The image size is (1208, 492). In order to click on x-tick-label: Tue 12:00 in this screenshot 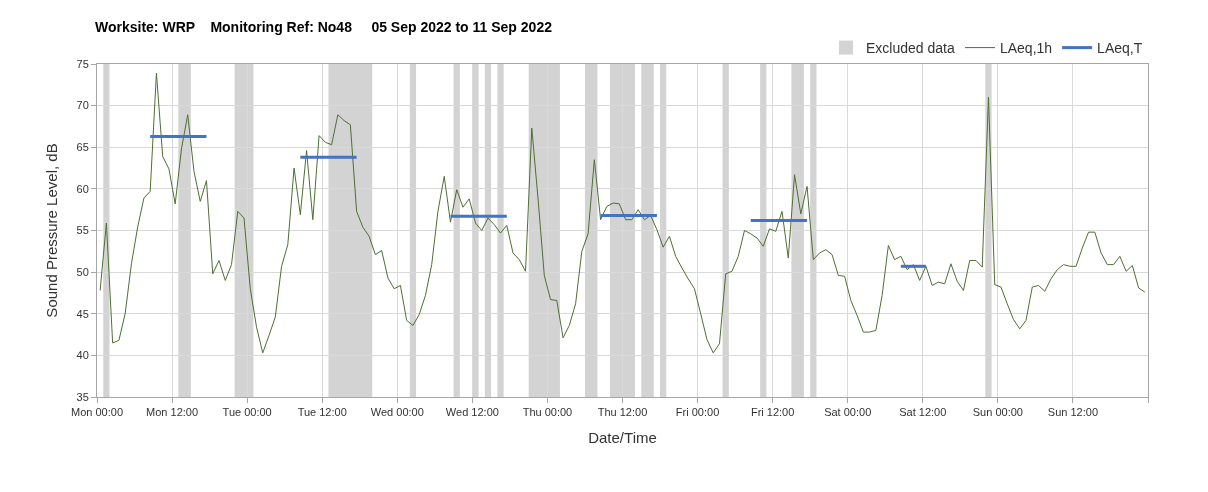, I will do `click(322, 412)`.